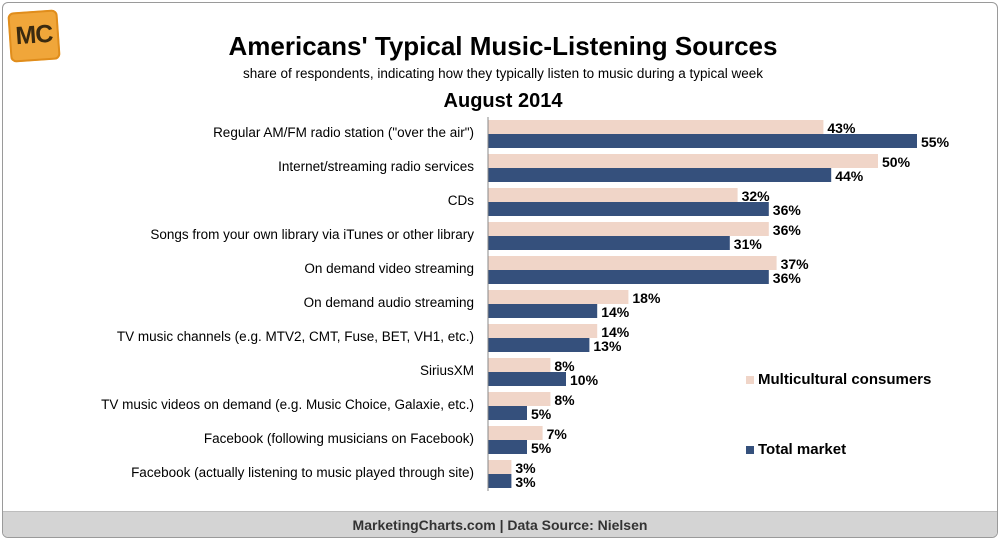  What do you see at coordinates (557, 434) in the screenshot?
I see `value-label-multicultural: 7%` at bounding box center [557, 434].